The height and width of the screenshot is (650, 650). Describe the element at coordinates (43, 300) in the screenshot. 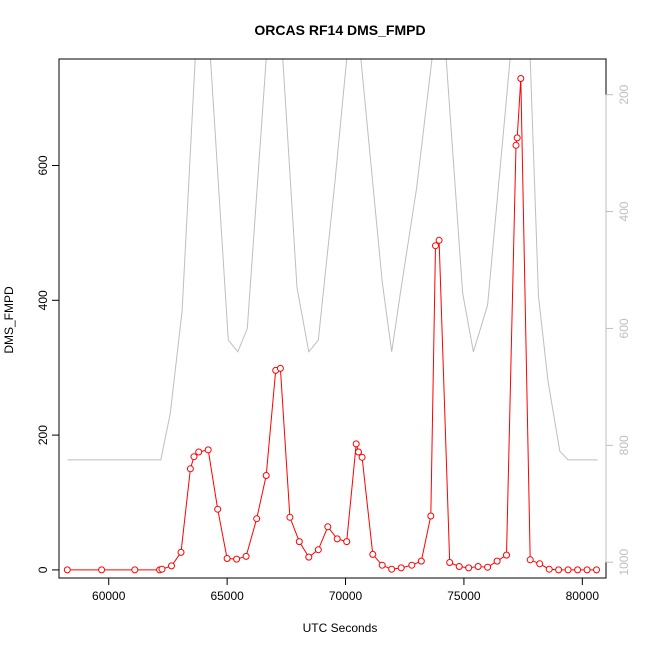

I see `y-tick-label: 400` at that location.